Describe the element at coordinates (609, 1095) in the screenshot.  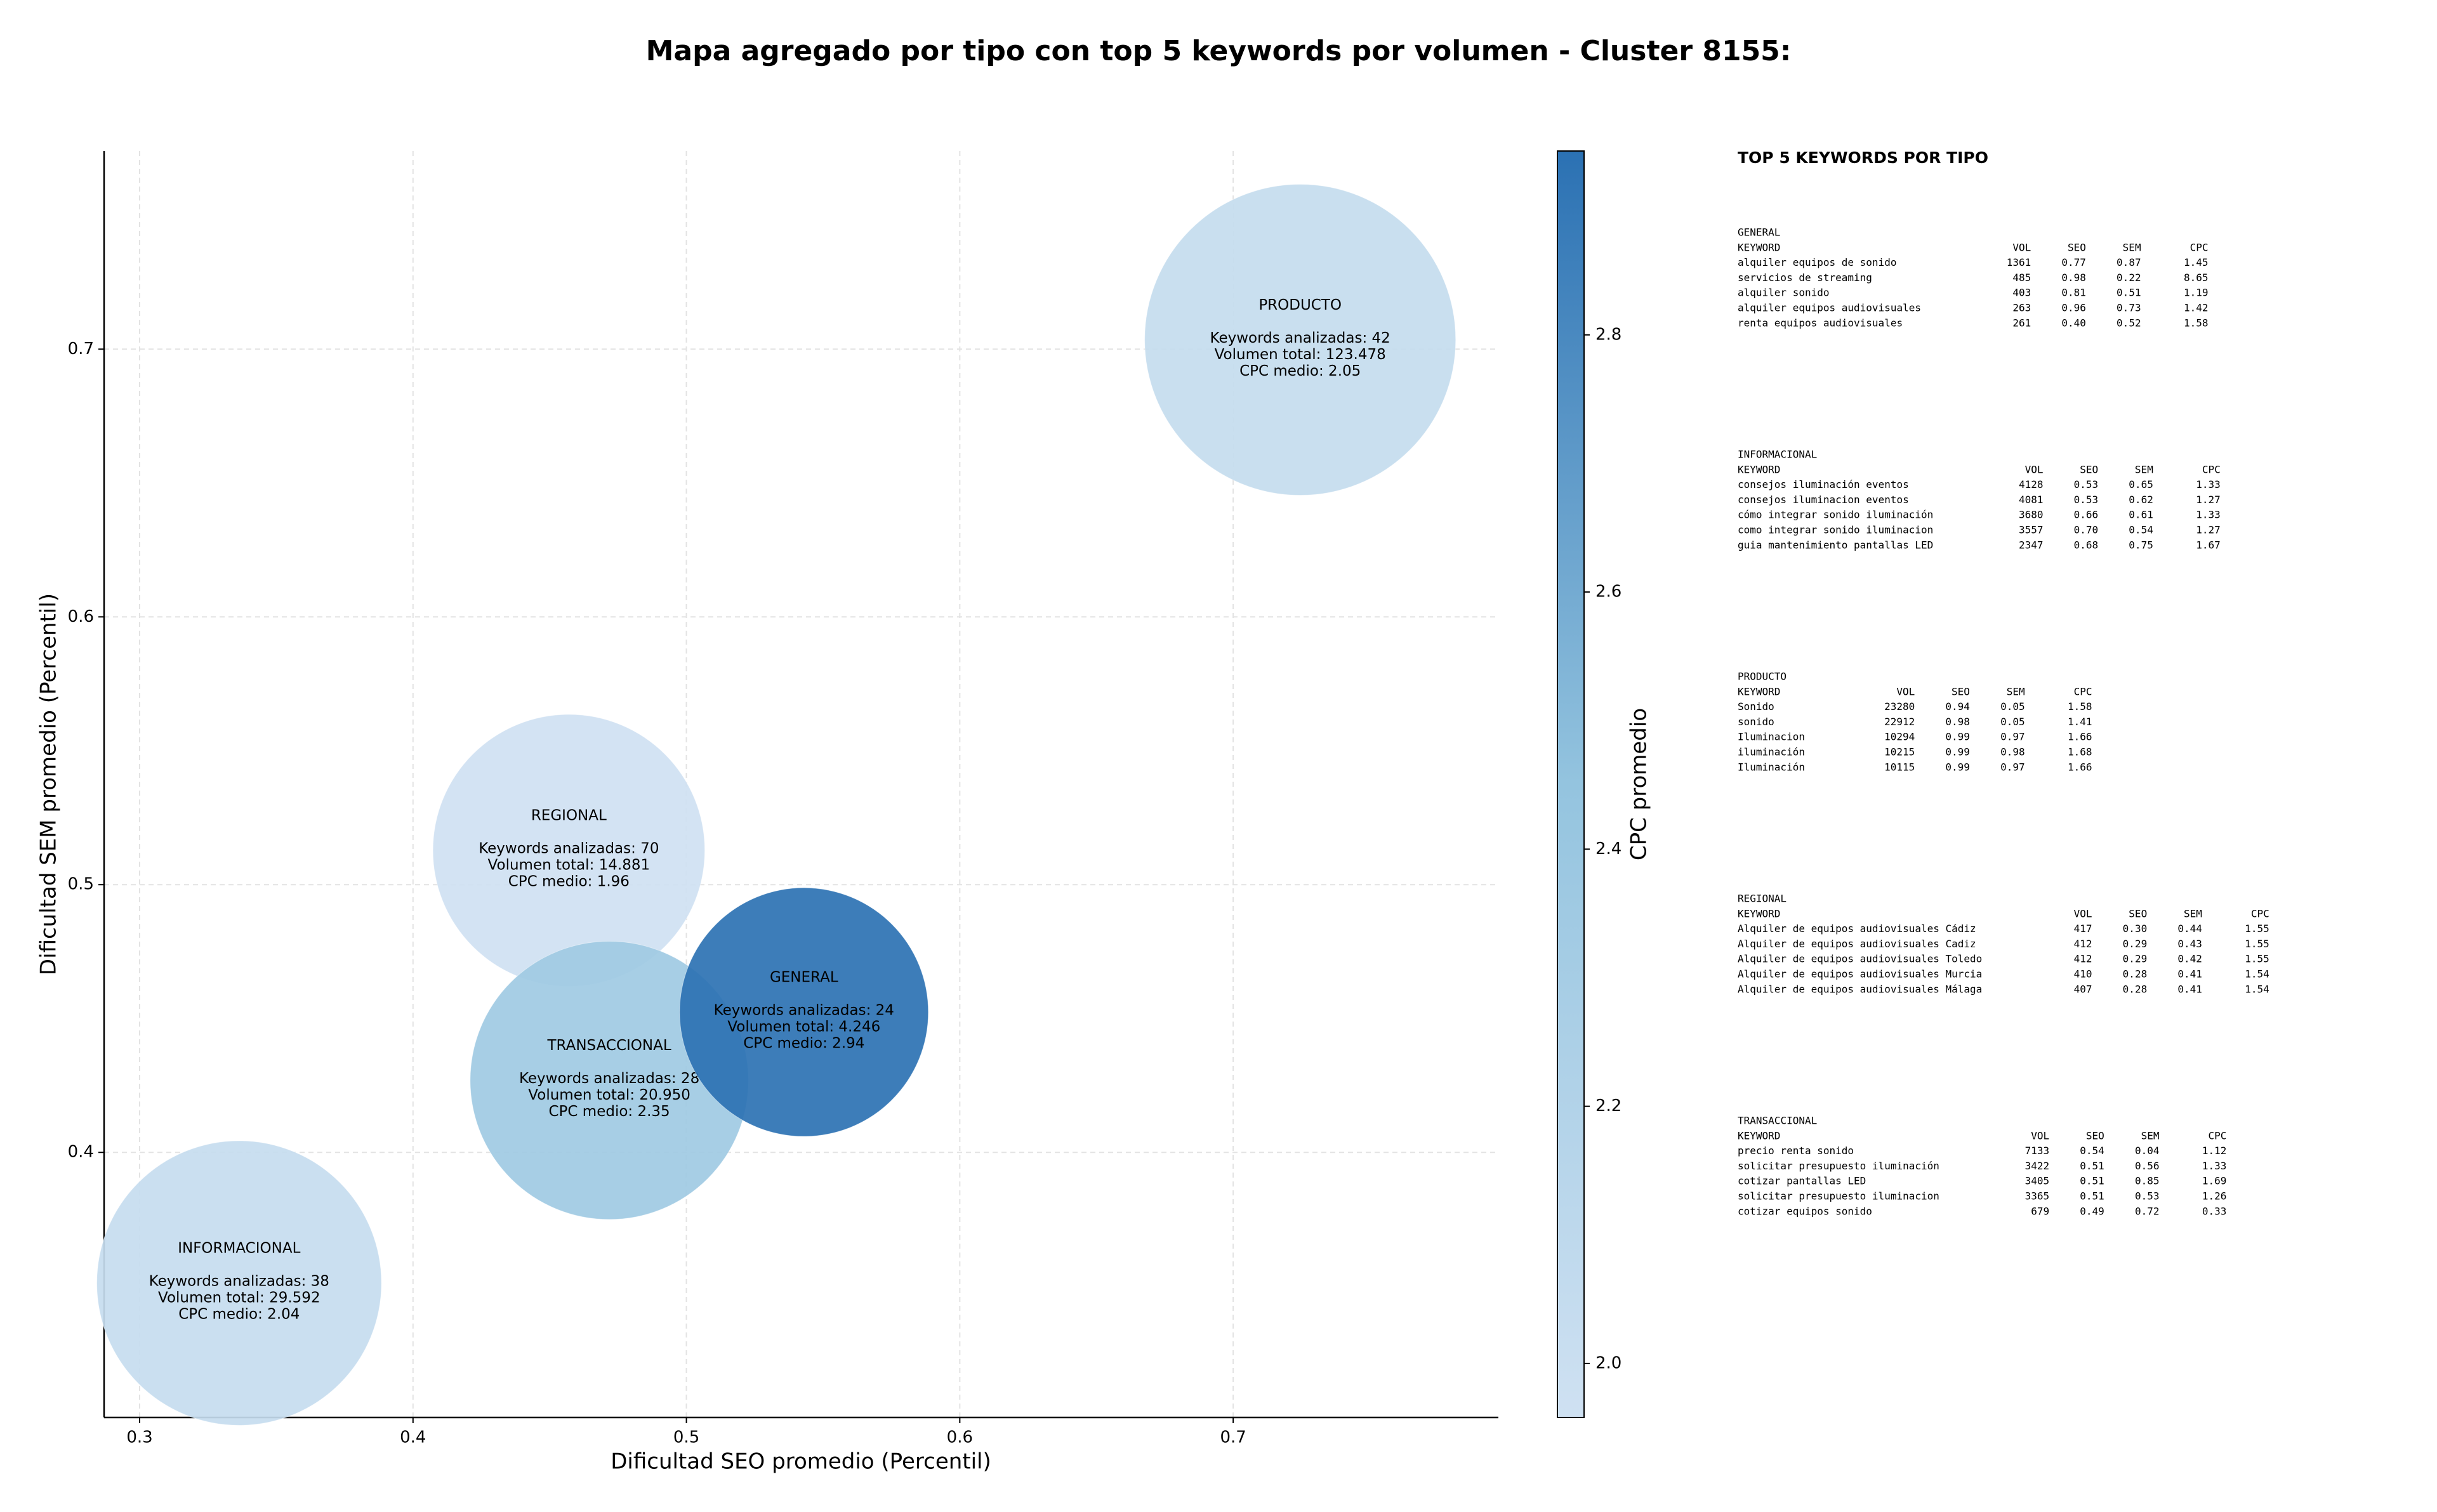
I see `bubble-annotation: Volumen total: 20.950` at that location.